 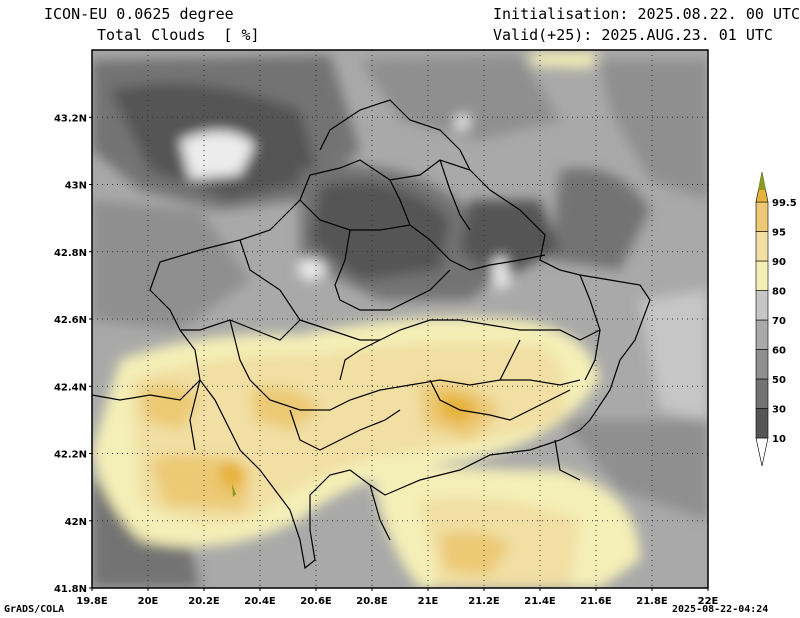 What do you see at coordinates (92, 601) in the screenshot?
I see `lon-tick-label: 19.8E` at bounding box center [92, 601].